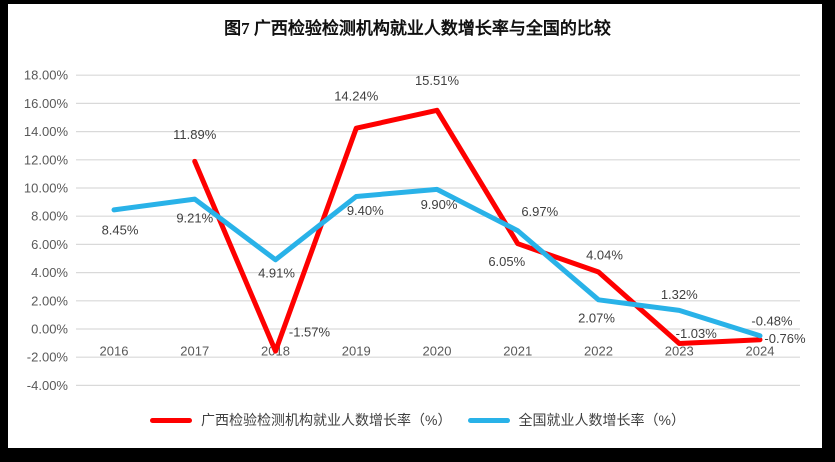 Image resolution: width=835 pixels, height=462 pixels. What do you see at coordinates (46, 159) in the screenshot?
I see `y-axis-tick-label: 12.00%` at bounding box center [46, 159].